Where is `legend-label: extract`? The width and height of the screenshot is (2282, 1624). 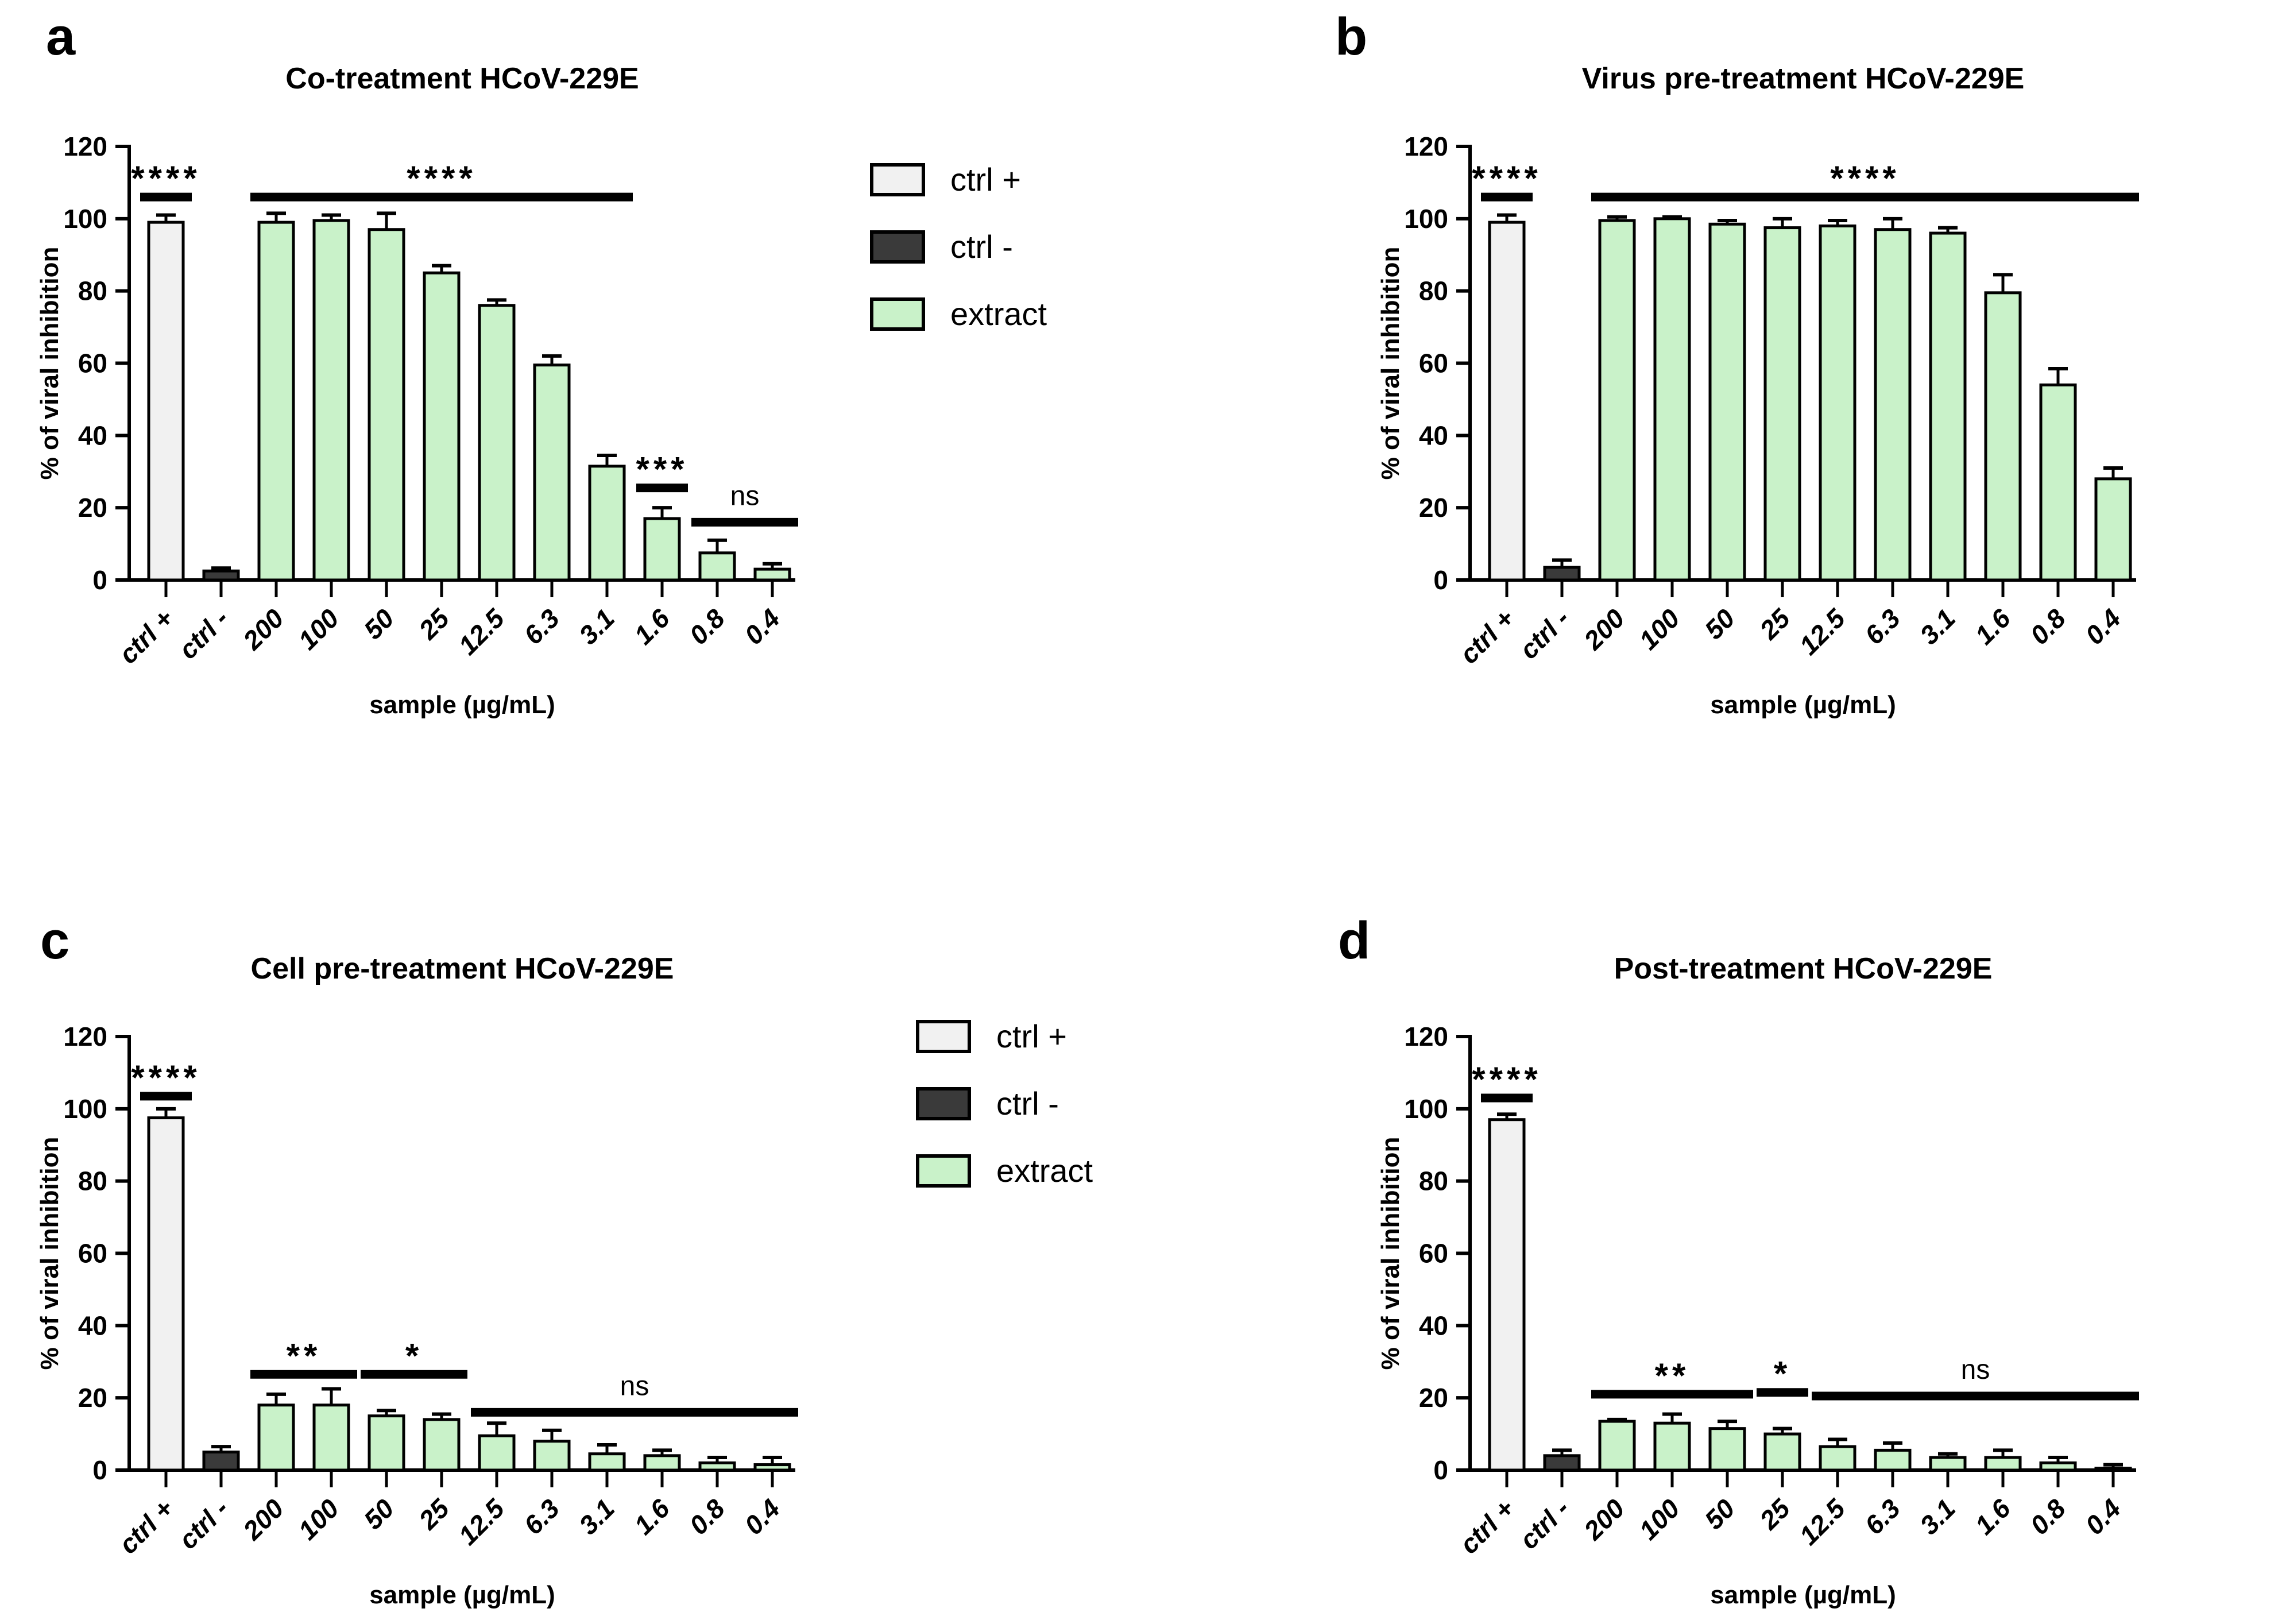
legend-label: extract is located at coordinates (998, 314).